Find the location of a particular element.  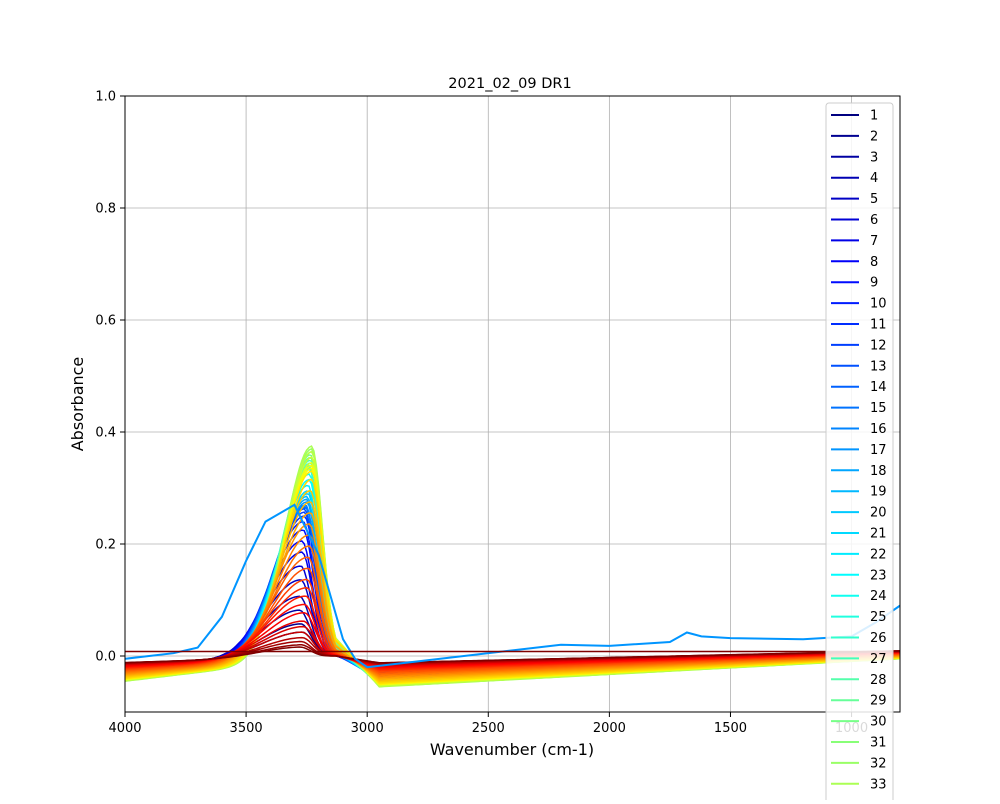

legend-label: 31 is located at coordinates (878, 743).